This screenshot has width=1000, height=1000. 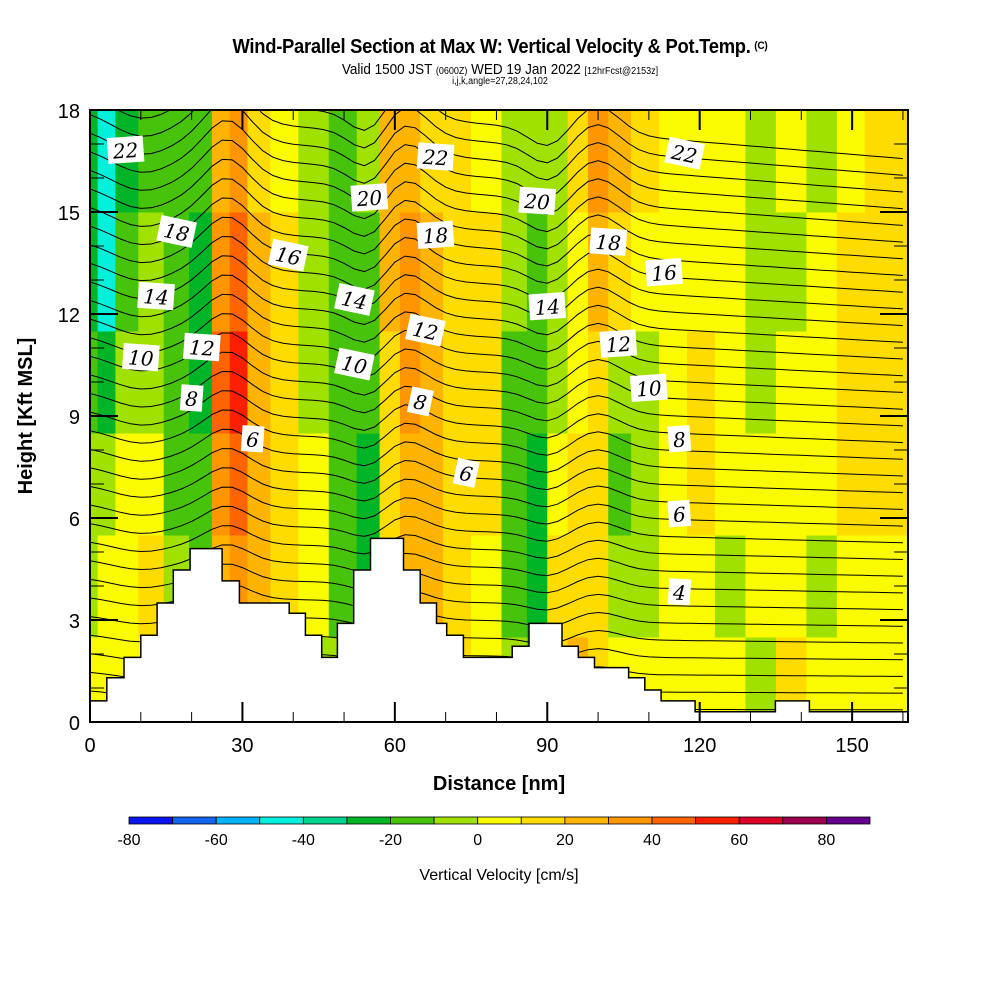 I want to click on y-tick-label: 0, so click(x=74, y=724).